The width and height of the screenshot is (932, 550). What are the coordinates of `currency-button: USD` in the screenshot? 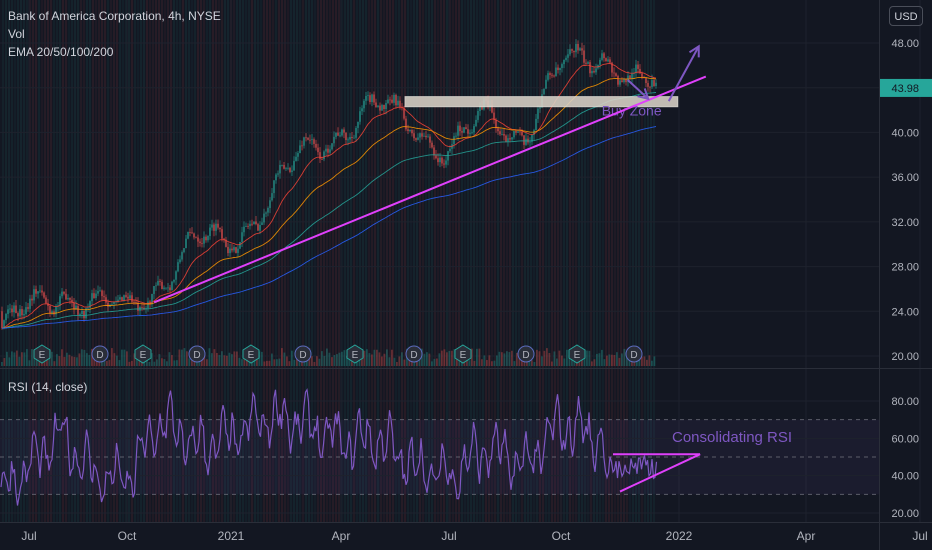 It's located at (906, 16).